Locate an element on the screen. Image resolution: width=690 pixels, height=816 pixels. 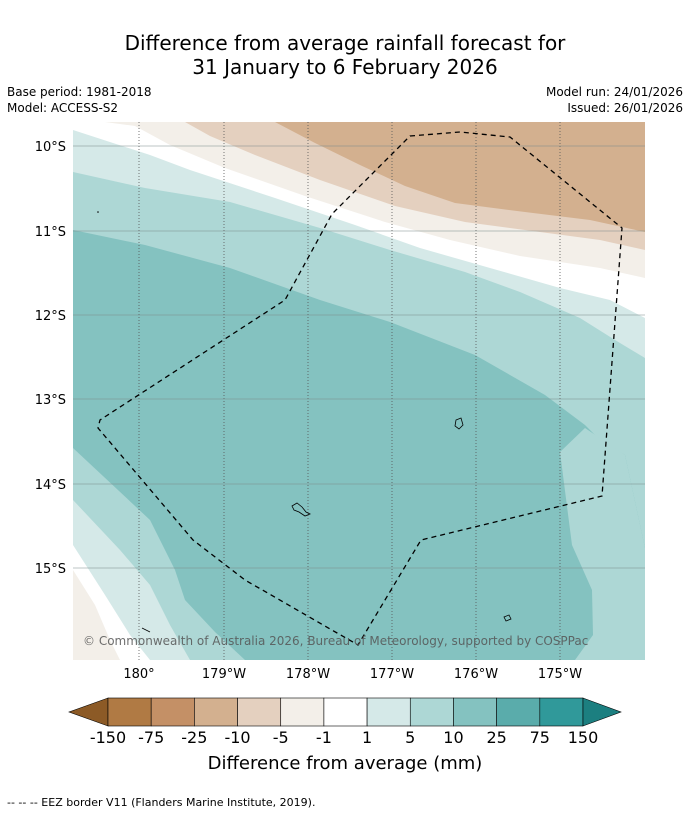
lat-label-11s: 11°S is located at coordinates (50, 232).